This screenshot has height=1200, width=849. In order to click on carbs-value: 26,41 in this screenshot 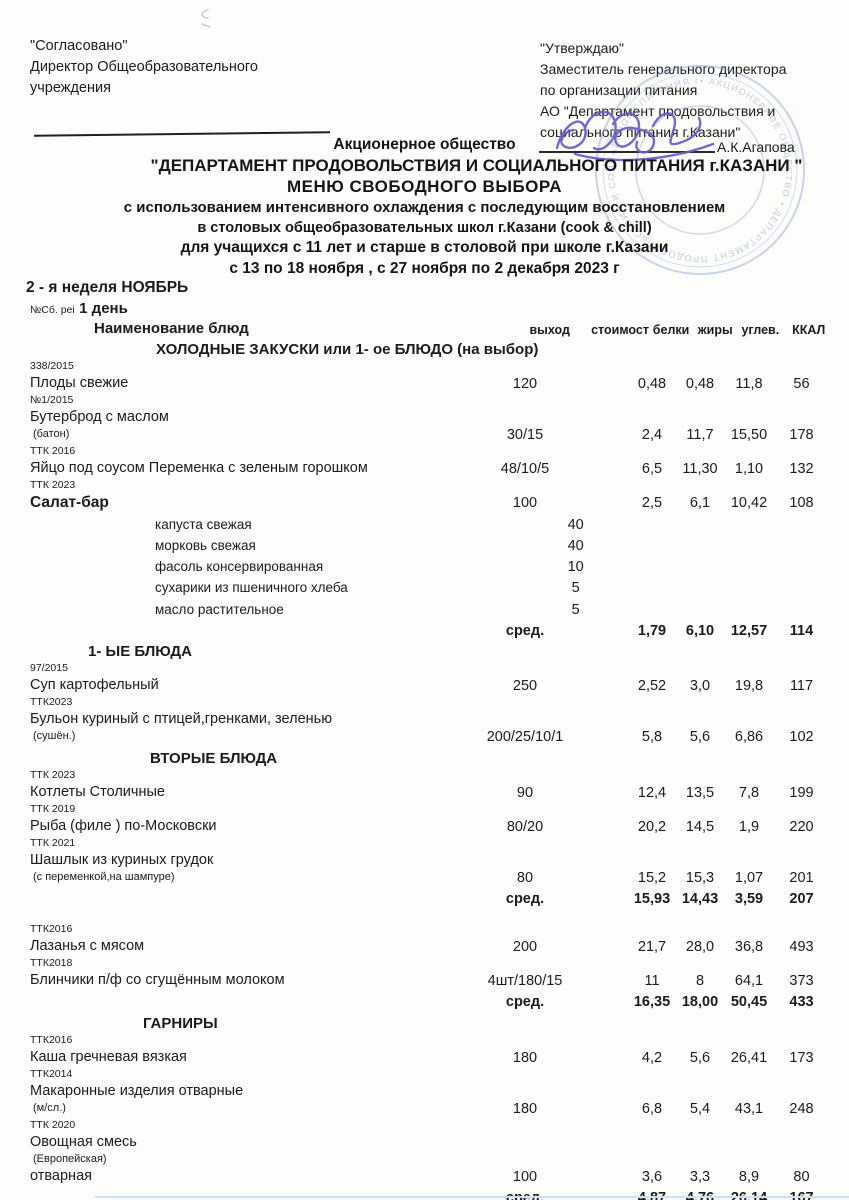, I will do `click(749, 1057)`.